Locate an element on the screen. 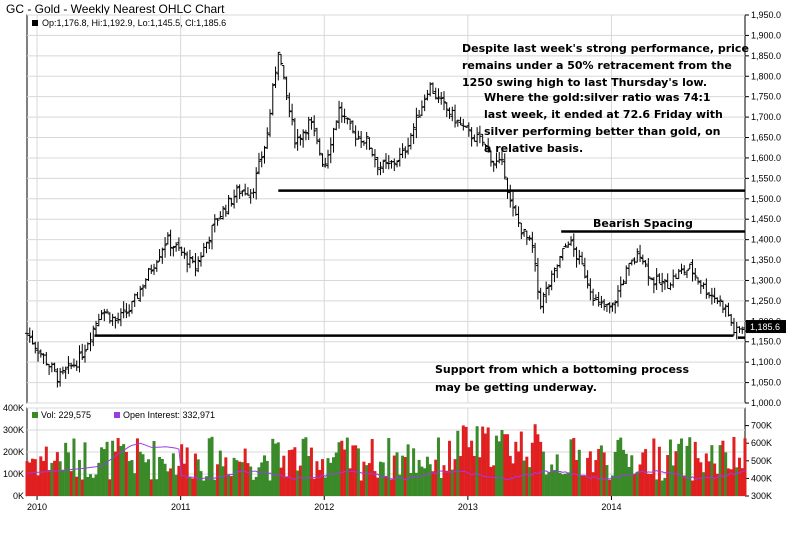  price-tick-label: 1,550.0 is located at coordinates (766, 178).